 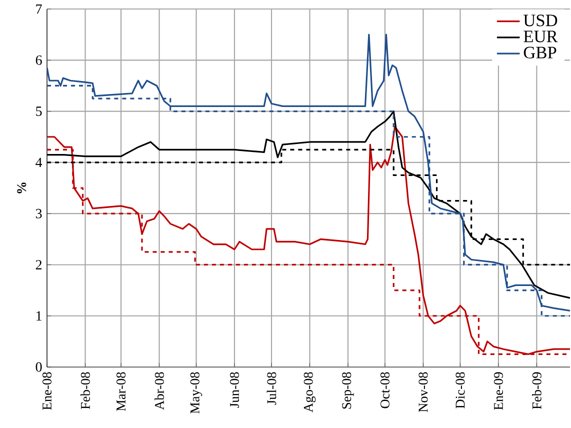 What do you see at coordinates (39, 265) in the screenshot?
I see `y-tick-label: 2` at bounding box center [39, 265].